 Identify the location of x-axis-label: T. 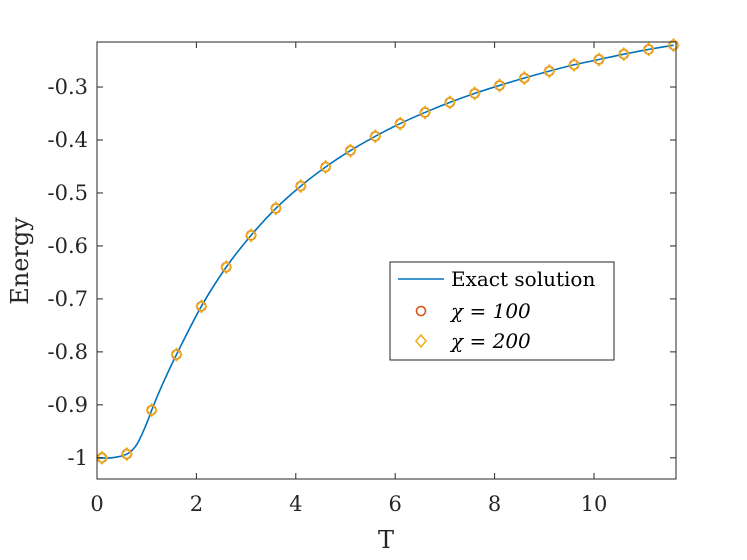
(386, 540).